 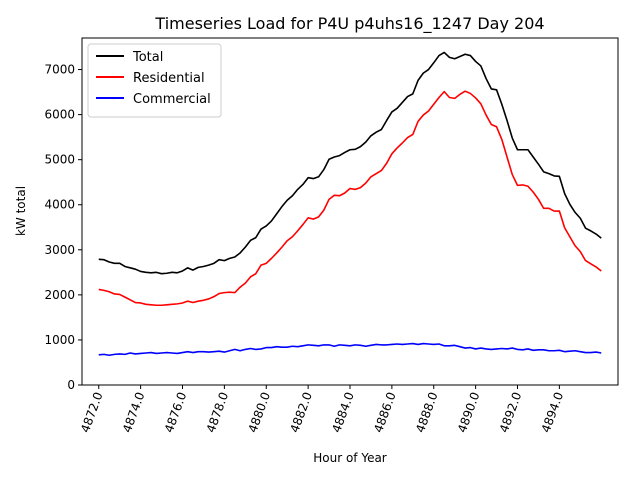 What do you see at coordinates (59, 250) in the screenshot?
I see `y-tick-label: 3000` at bounding box center [59, 250].